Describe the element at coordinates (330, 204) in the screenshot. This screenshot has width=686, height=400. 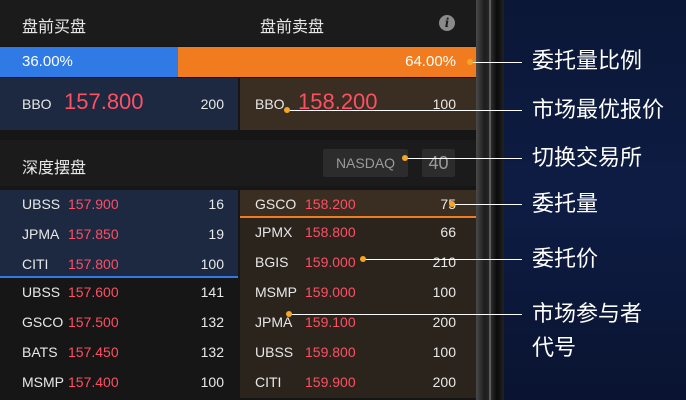
I see `ask-price: 158.200` at that location.